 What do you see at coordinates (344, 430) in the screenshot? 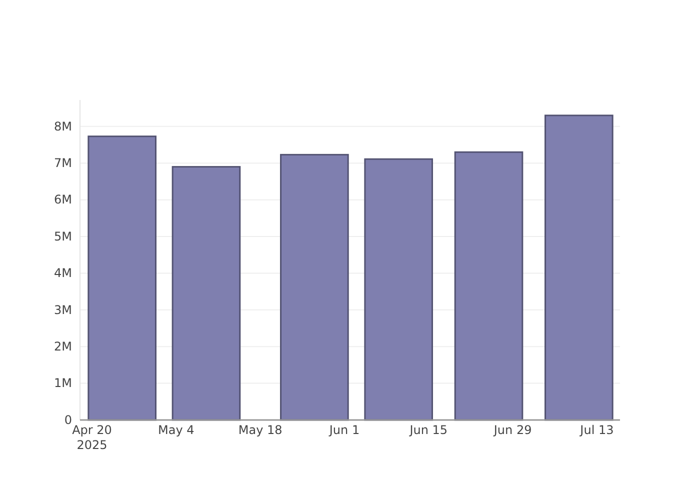
I see `x-tick-label: Jun 1` at bounding box center [344, 430].